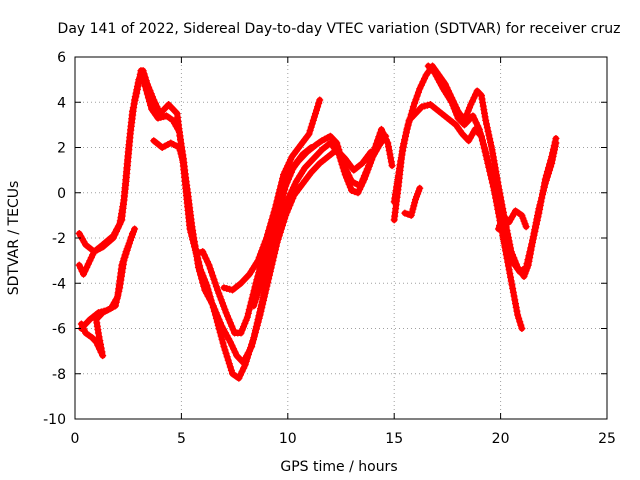 The image size is (640, 480). What do you see at coordinates (181, 439) in the screenshot?
I see `x-tick-label: 5` at bounding box center [181, 439].